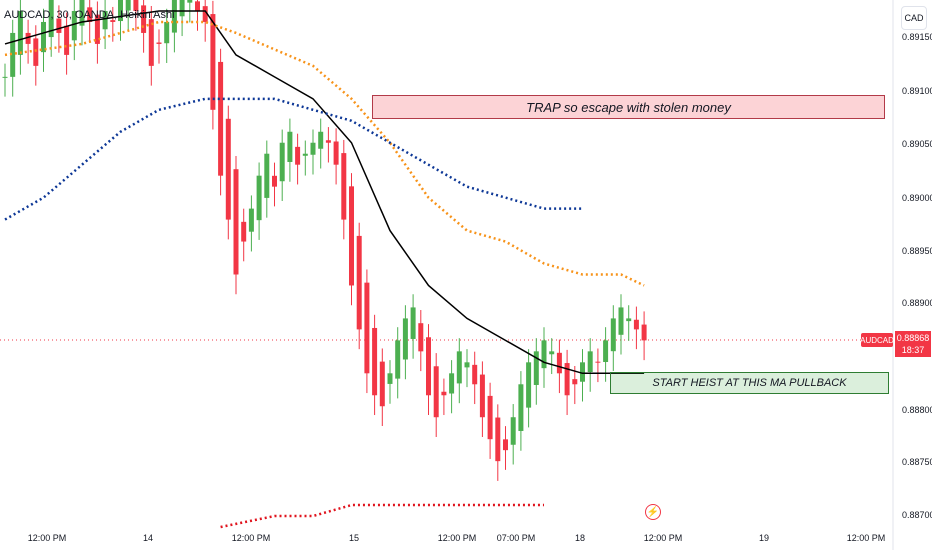 The image size is (932, 550). Describe the element at coordinates (354, 538) in the screenshot. I see `x-tick: 15` at that location.